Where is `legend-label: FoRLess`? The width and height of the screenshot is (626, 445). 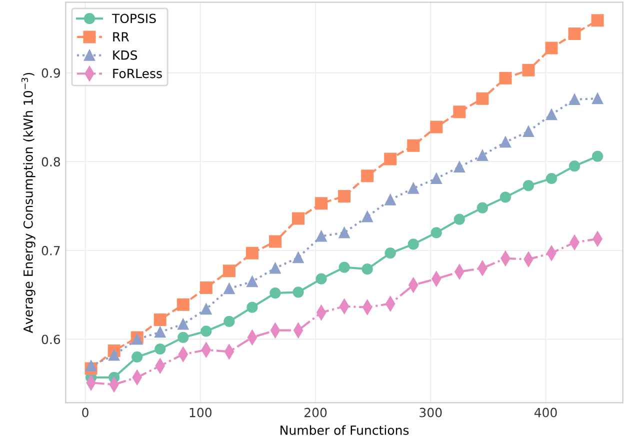 legend-label: FoRLess is located at coordinates (137, 73).